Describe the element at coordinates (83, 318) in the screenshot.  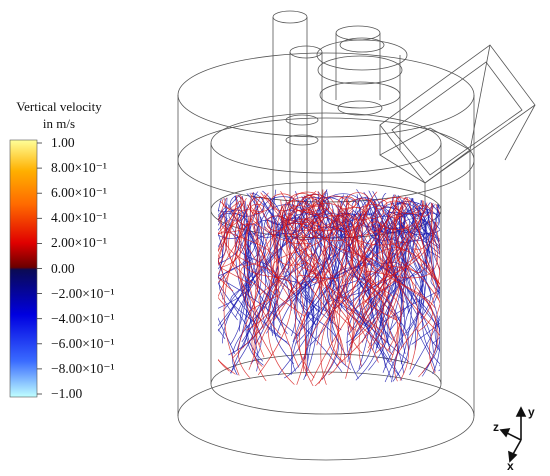
I see `colorbar-tick-label: −4.00×10⁻¹` at that location.